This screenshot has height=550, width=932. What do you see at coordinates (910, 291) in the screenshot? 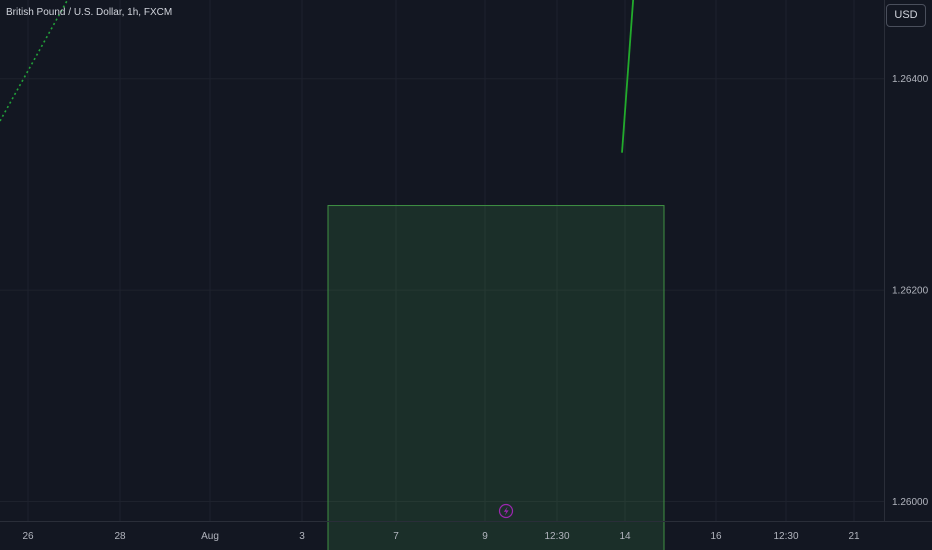
I see `price-tick-label: 1.26200` at bounding box center [910, 291].